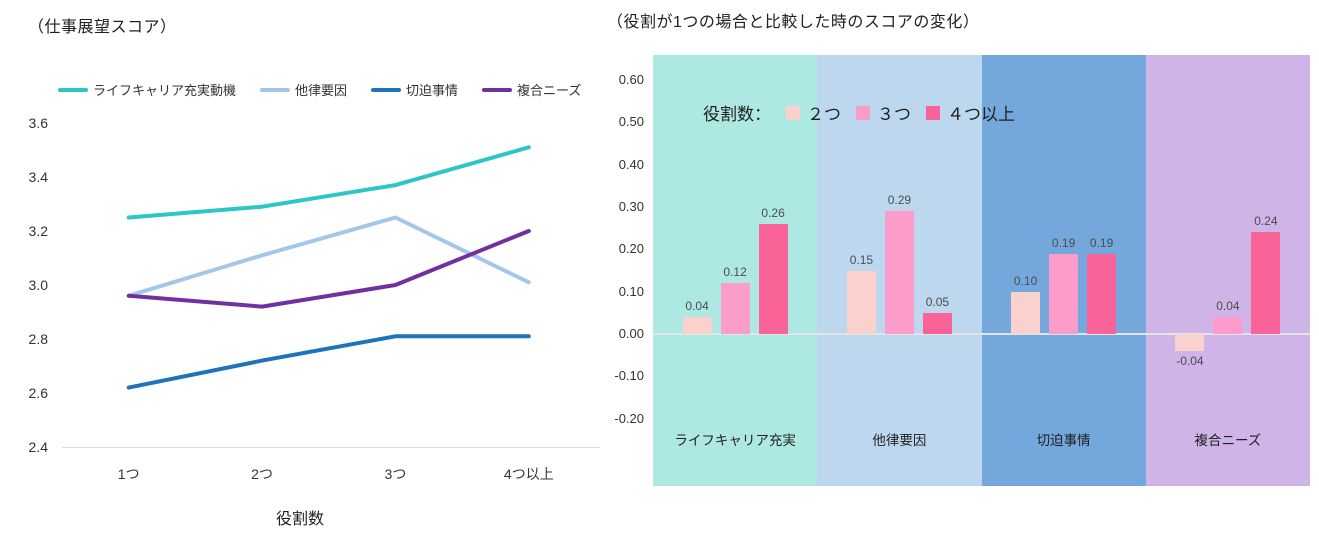 This screenshot has height=540, width=1319. What do you see at coordinates (937, 301) in the screenshot?
I see `bar-value-label: 0.05` at bounding box center [937, 301].